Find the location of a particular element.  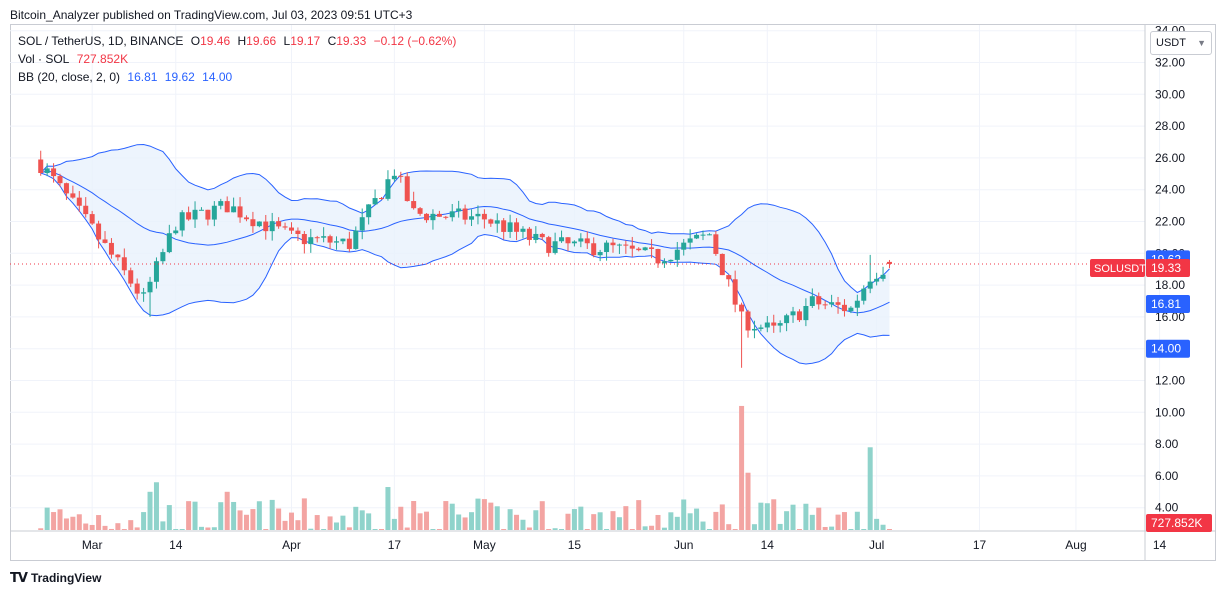

volume-value: 727.852K is located at coordinates (102, 59).